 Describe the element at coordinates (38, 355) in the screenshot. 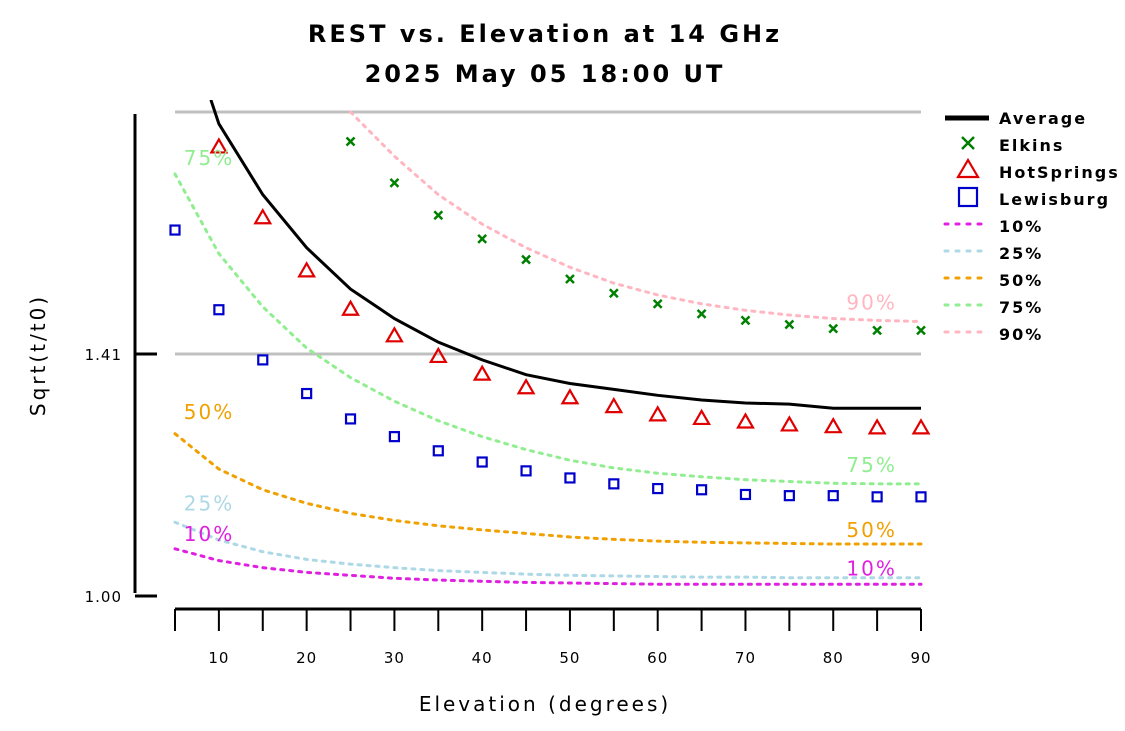

I see `y-axis-title: Sqrt(t/t0)` at that location.